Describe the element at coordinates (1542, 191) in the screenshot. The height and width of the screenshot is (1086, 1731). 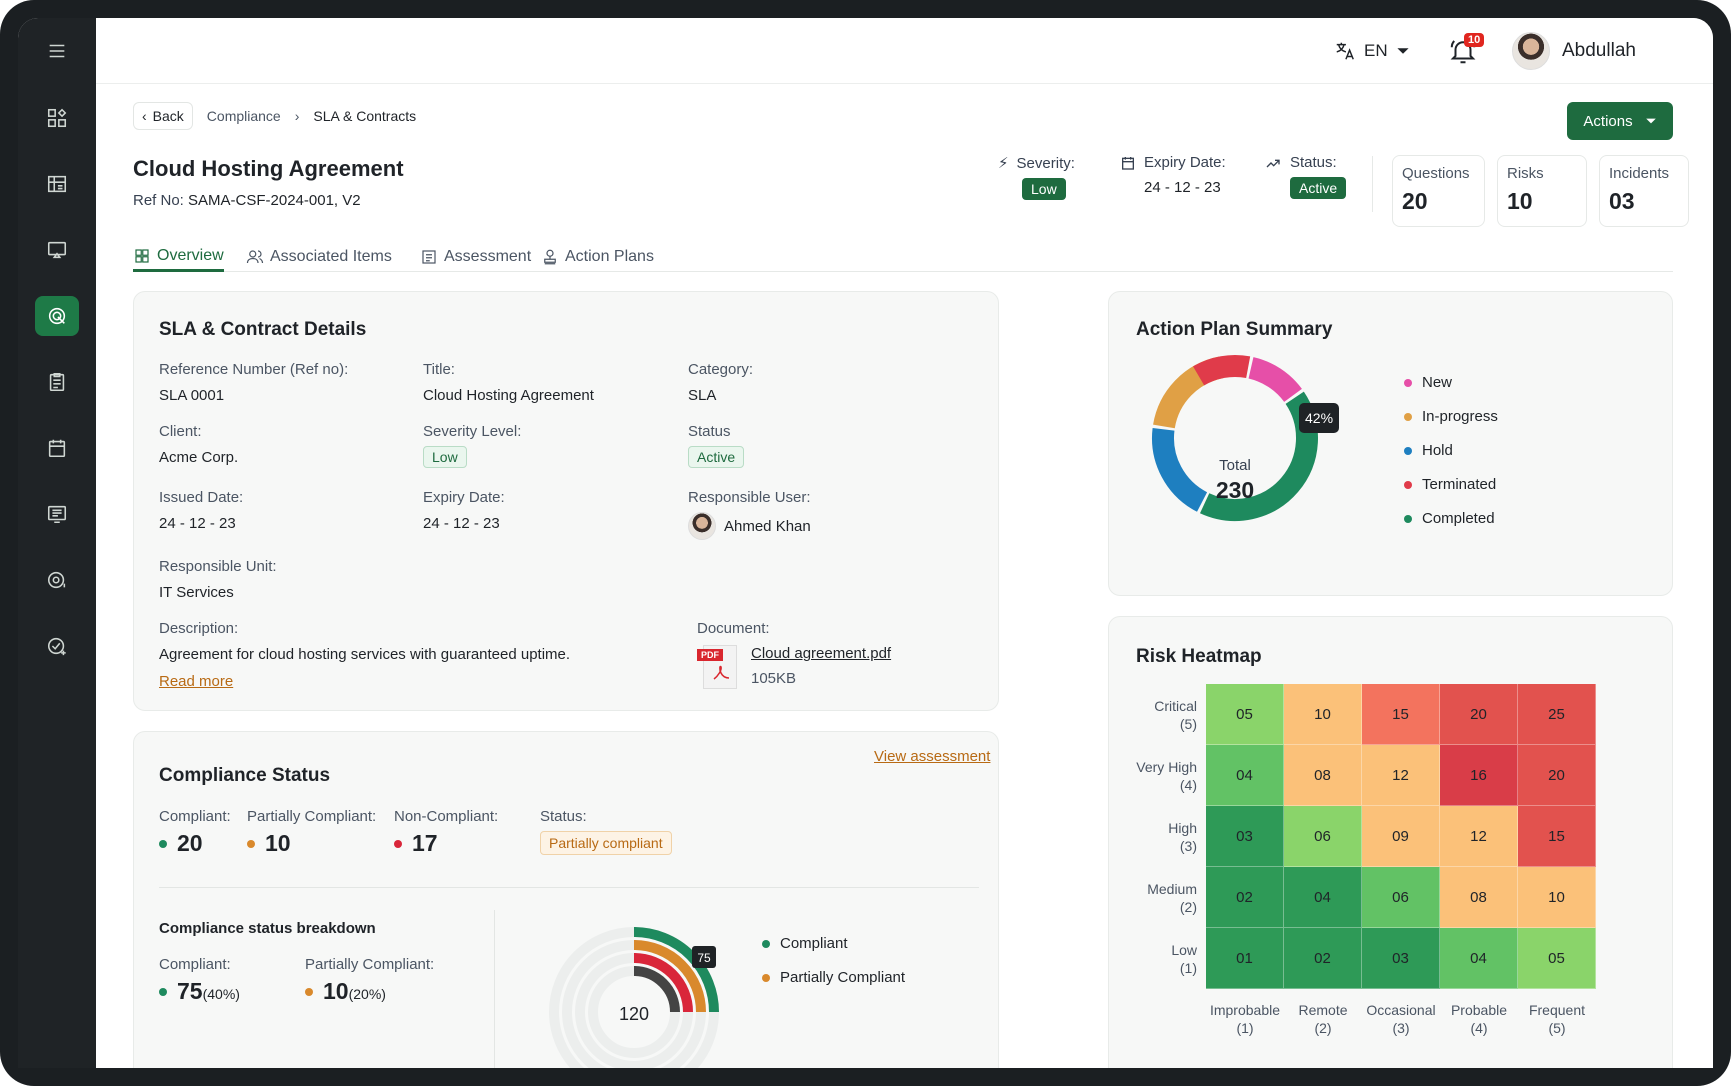
I see `stat-risks: Risks 10` at that location.